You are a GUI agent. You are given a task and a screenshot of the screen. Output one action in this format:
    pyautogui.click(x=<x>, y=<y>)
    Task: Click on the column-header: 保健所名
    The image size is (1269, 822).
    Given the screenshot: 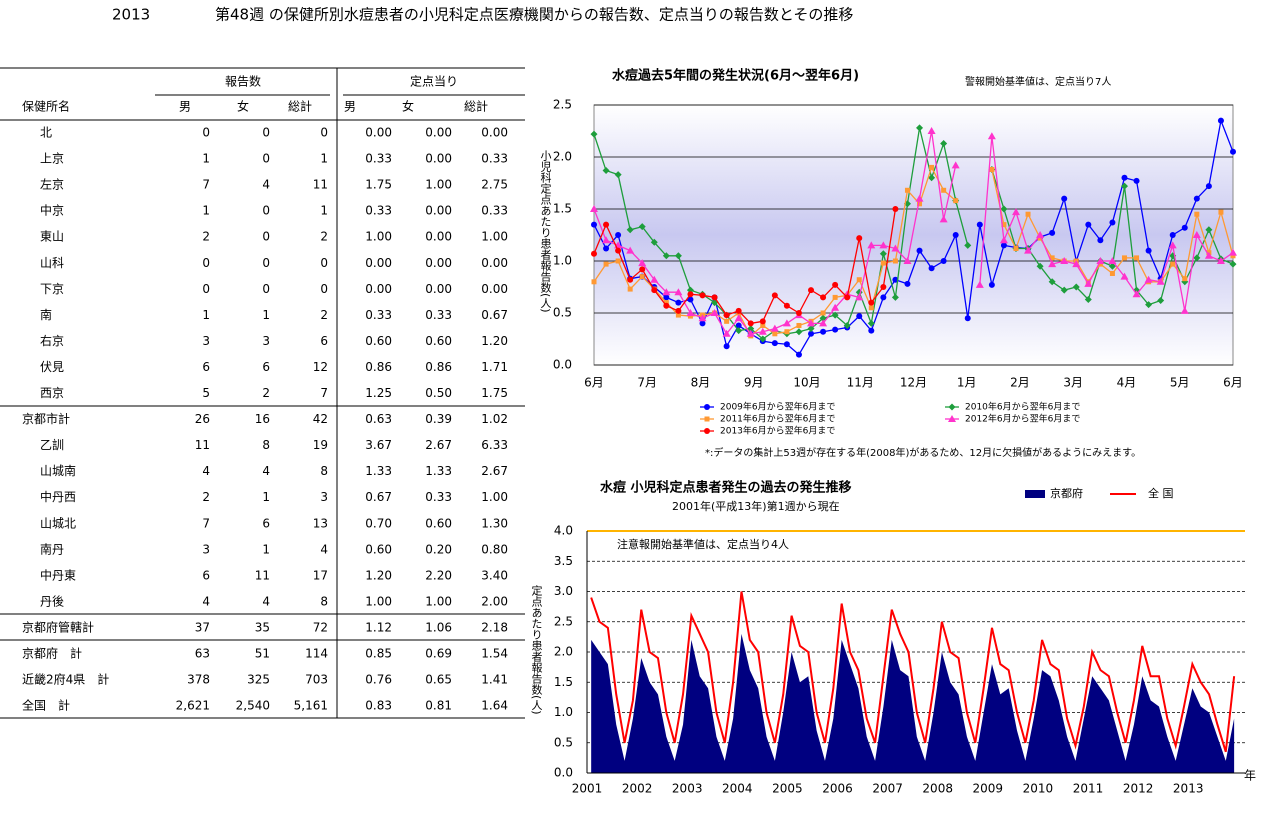 What is the action you would take?
    pyautogui.click(x=46, y=106)
    